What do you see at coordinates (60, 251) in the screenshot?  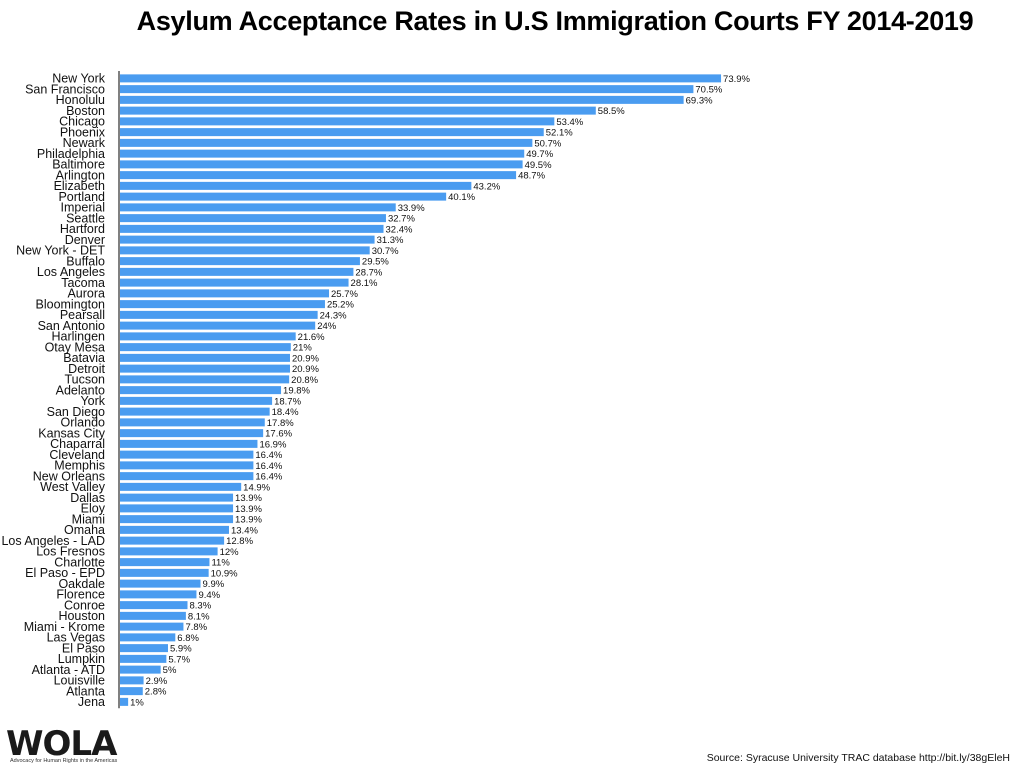 I see `category-label: New York - DET` at bounding box center [60, 251].